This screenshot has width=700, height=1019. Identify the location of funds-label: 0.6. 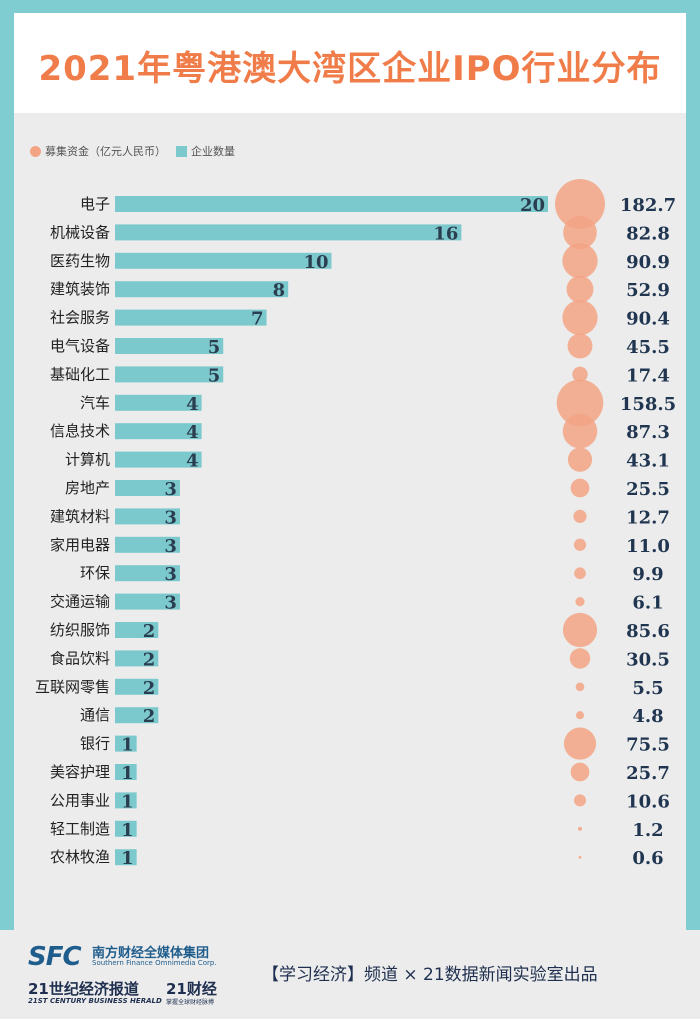
(647, 858).